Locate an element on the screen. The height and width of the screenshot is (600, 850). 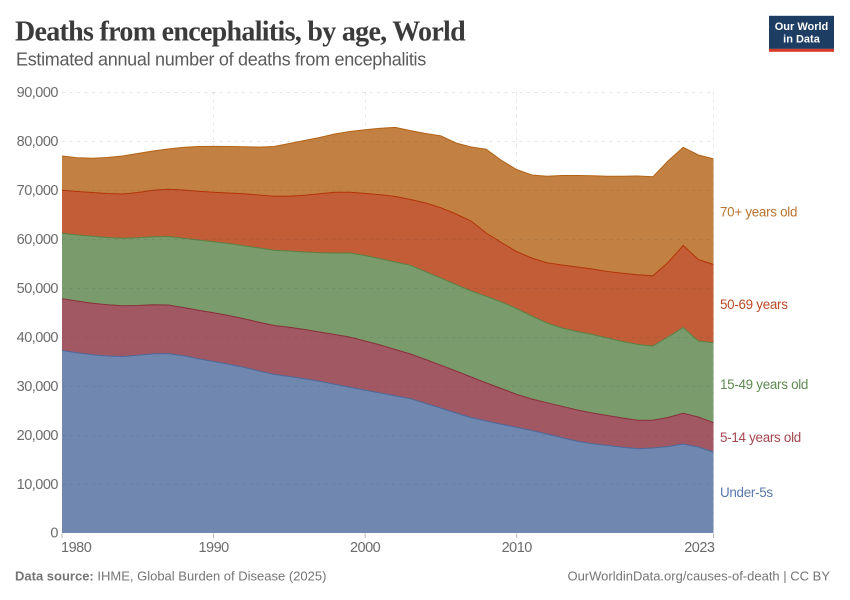
svg-text: Our World is located at coordinates (802, 27).